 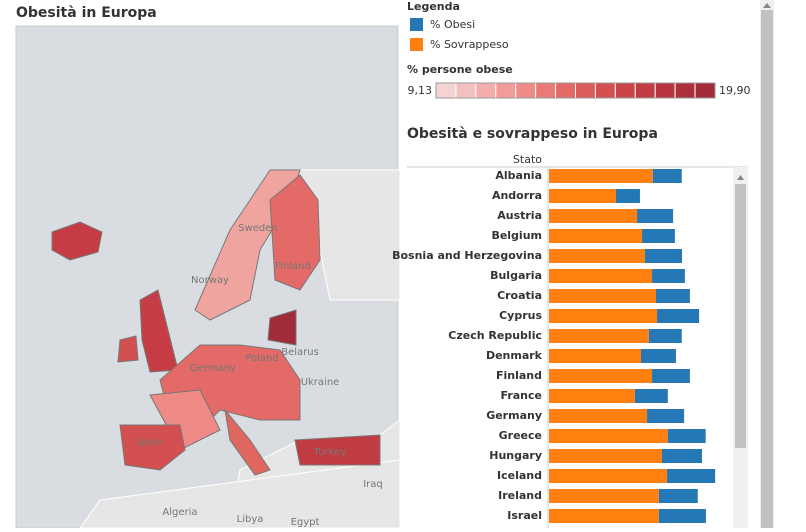 What do you see at coordinates (320, 382) in the screenshot?
I see `map-label: Ukraine` at bounding box center [320, 382].